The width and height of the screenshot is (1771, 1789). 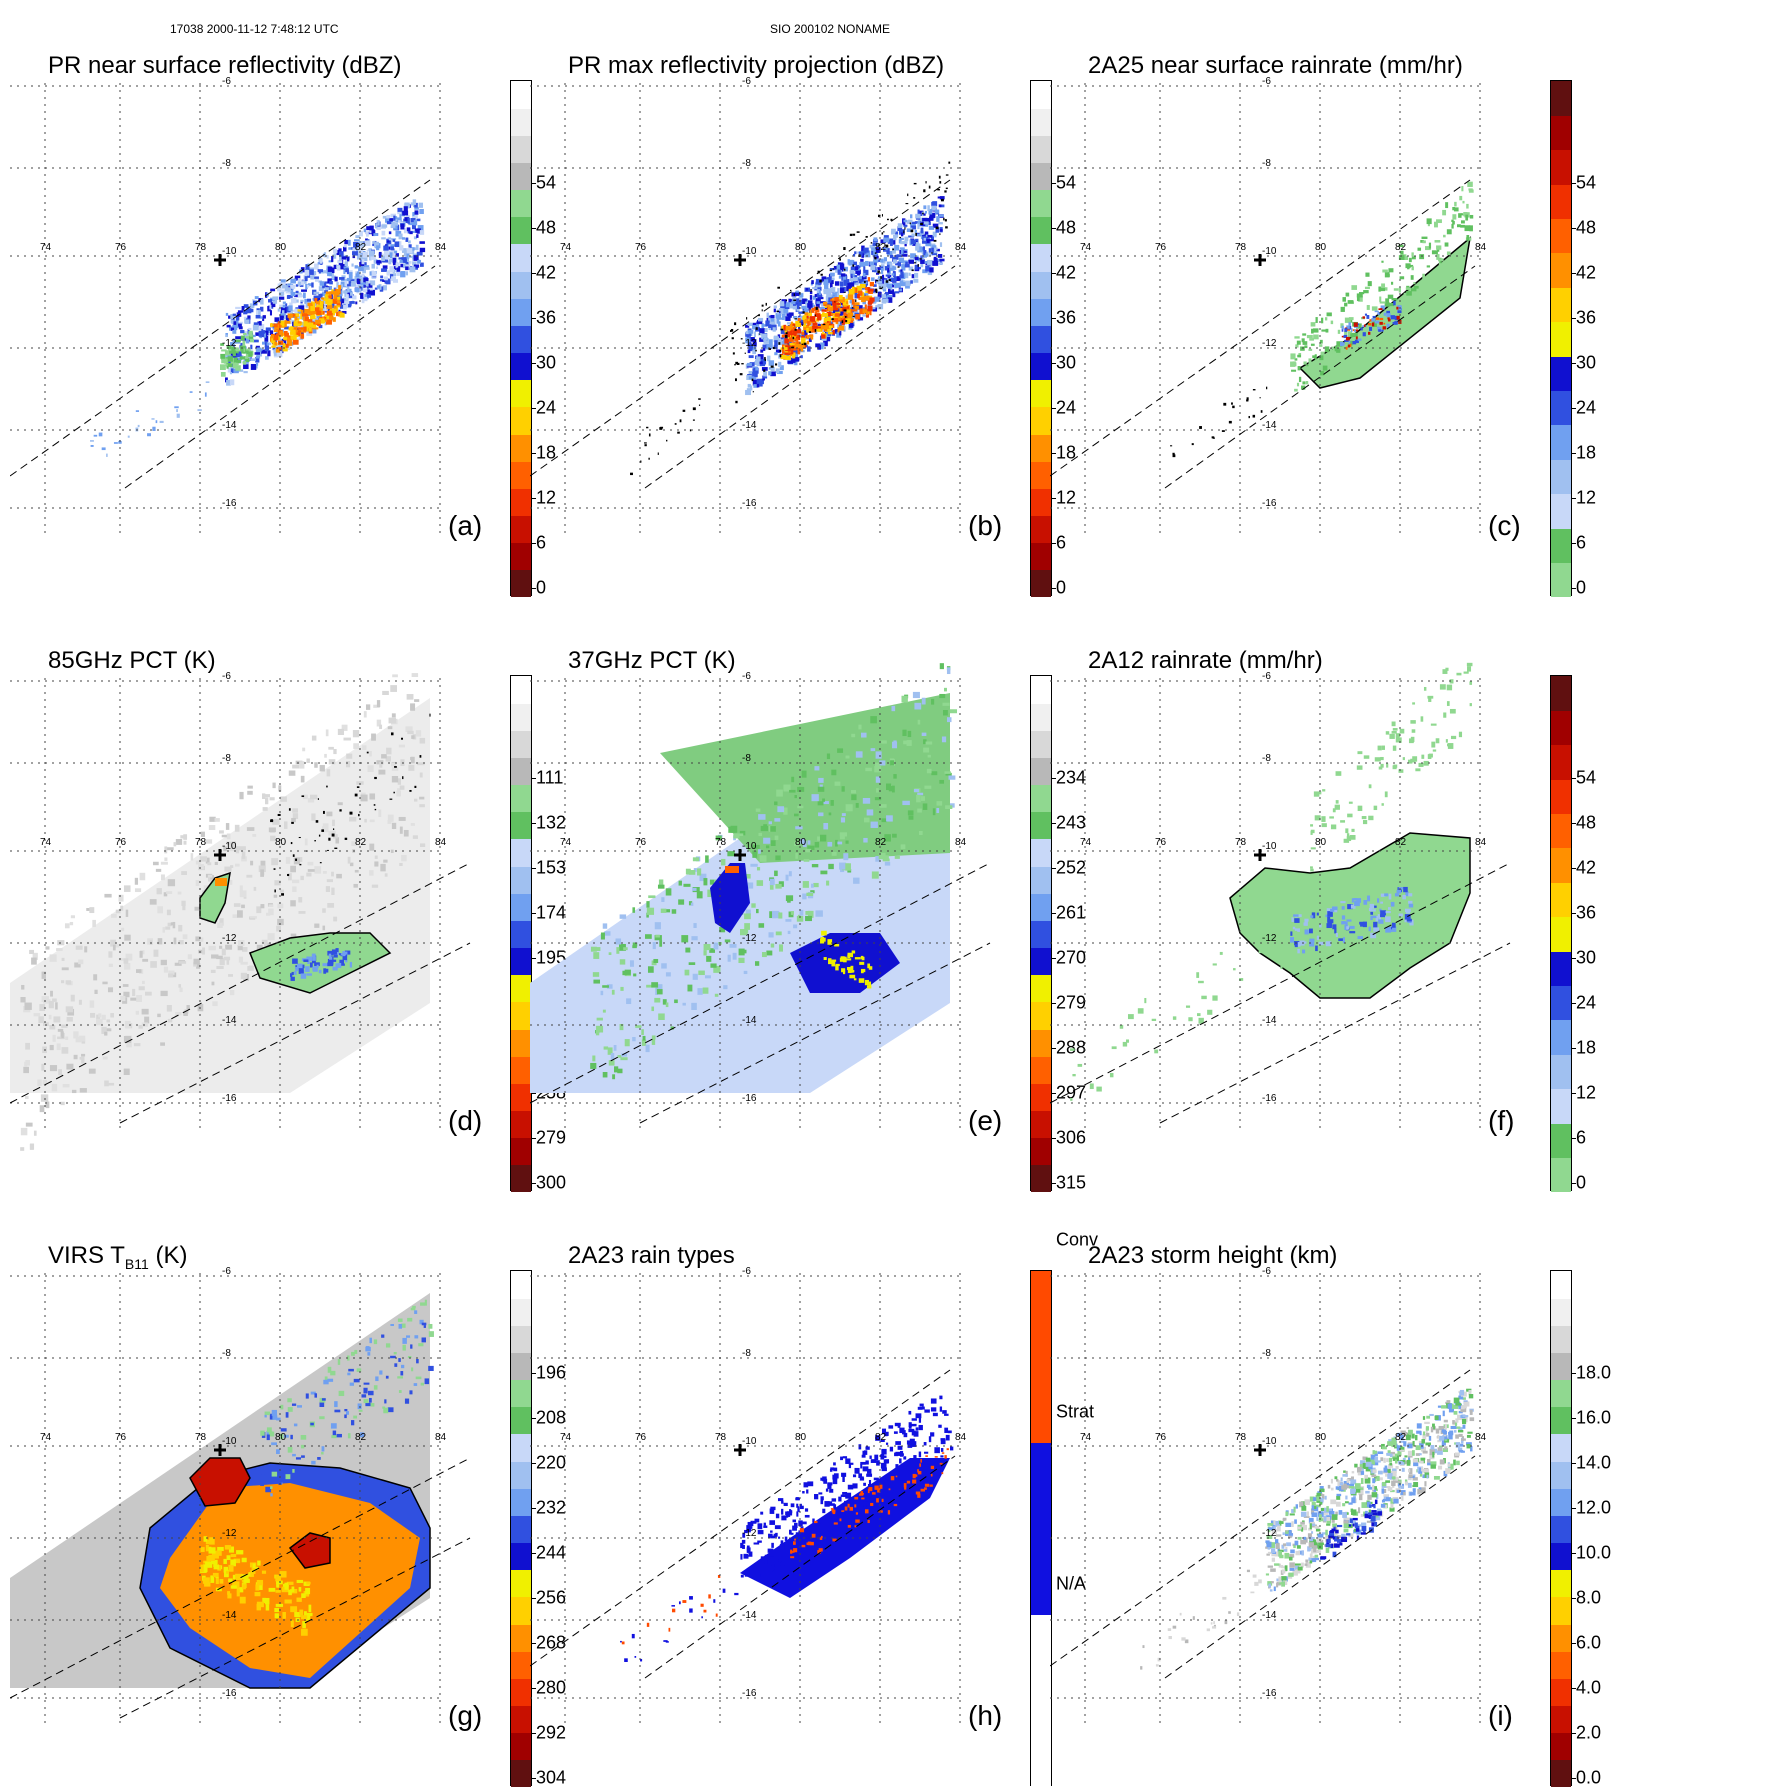 What do you see at coordinates (281, 247) in the screenshot?
I see `longitude-label: 80` at bounding box center [281, 247].